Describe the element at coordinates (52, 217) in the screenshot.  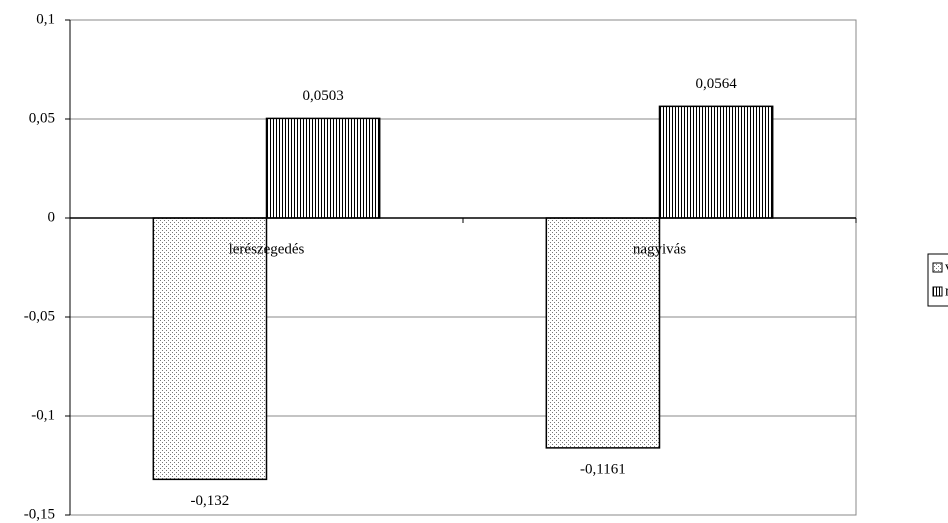
I see `y-tick-label: 0` at that location.